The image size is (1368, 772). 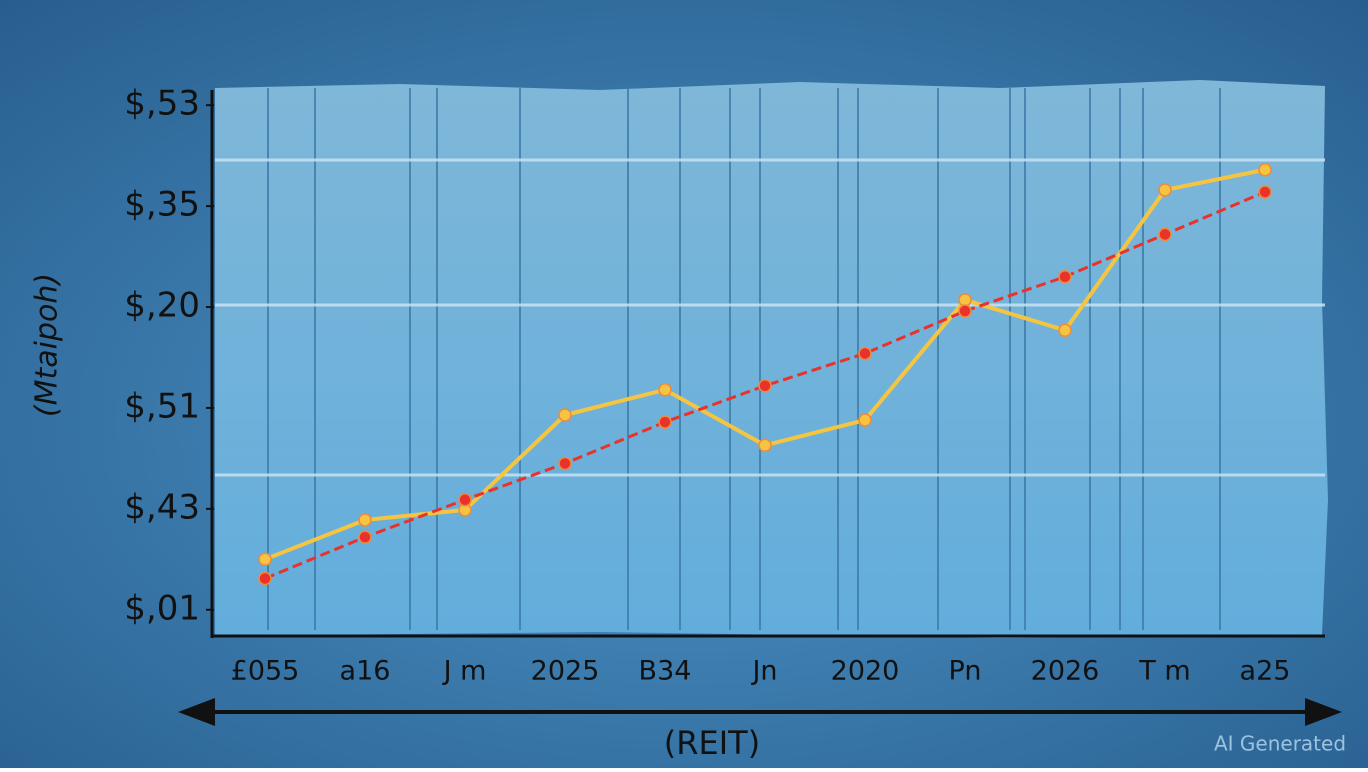 I want to click on x-tick-label: 2026, so click(x=1065, y=671).